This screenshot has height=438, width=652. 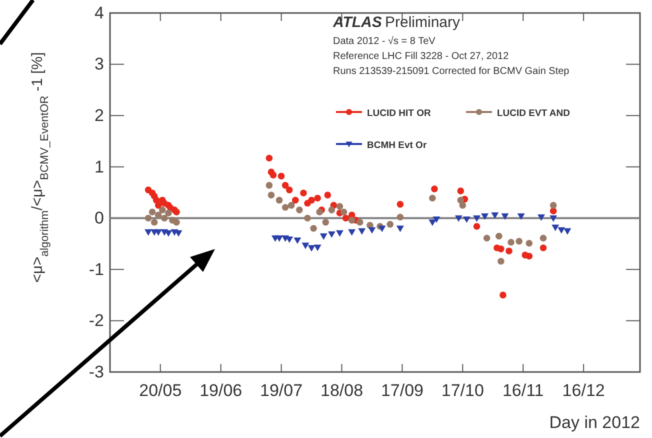 What do you see at coordinates (402, 390) in the screenshot?
I see `x-tick-label: 17/09` at bounding box center [402, 390].